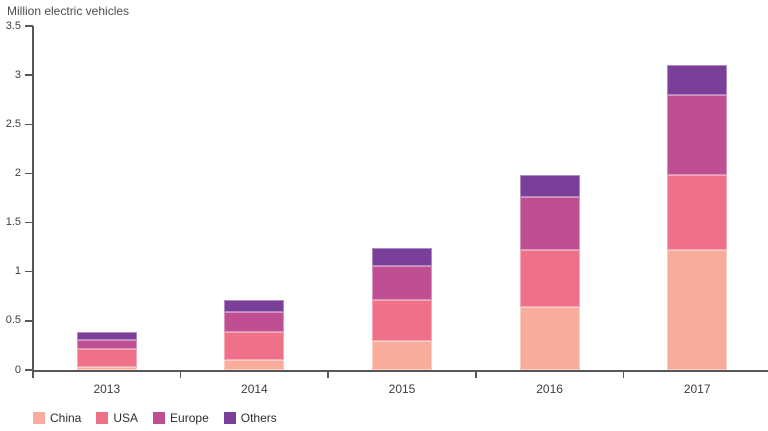  I want to click on bar-segment-others-2016, so click(549, 186).